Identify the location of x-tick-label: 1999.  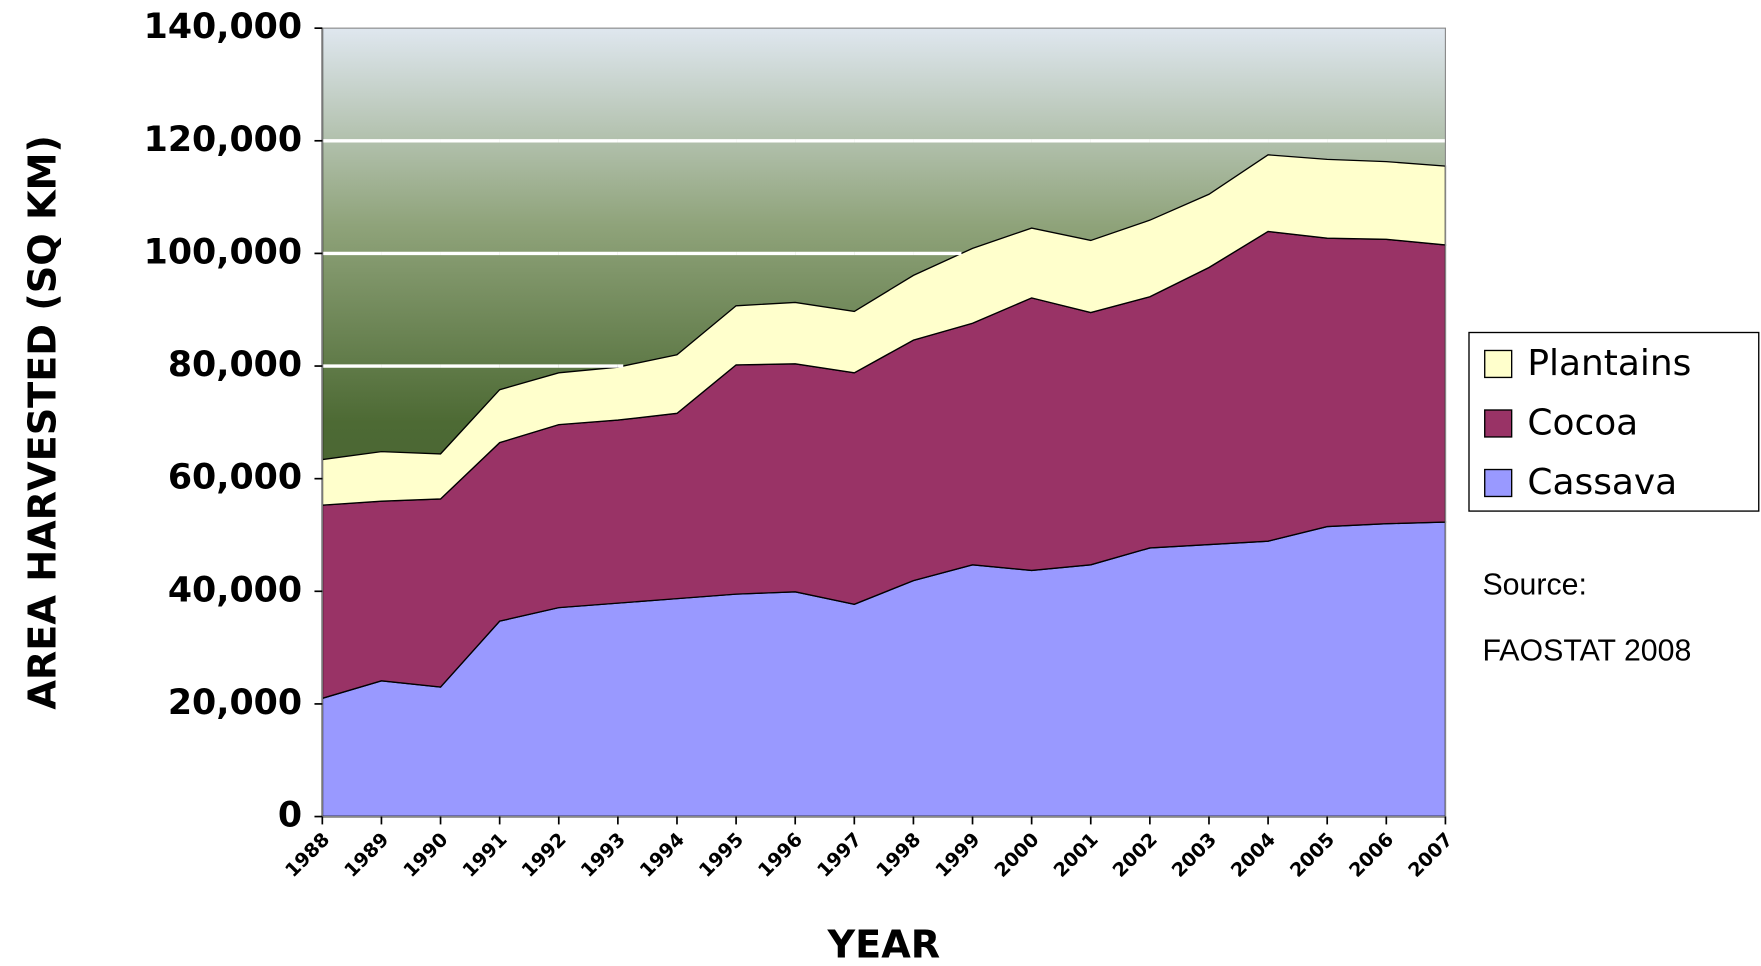
(958, 855).